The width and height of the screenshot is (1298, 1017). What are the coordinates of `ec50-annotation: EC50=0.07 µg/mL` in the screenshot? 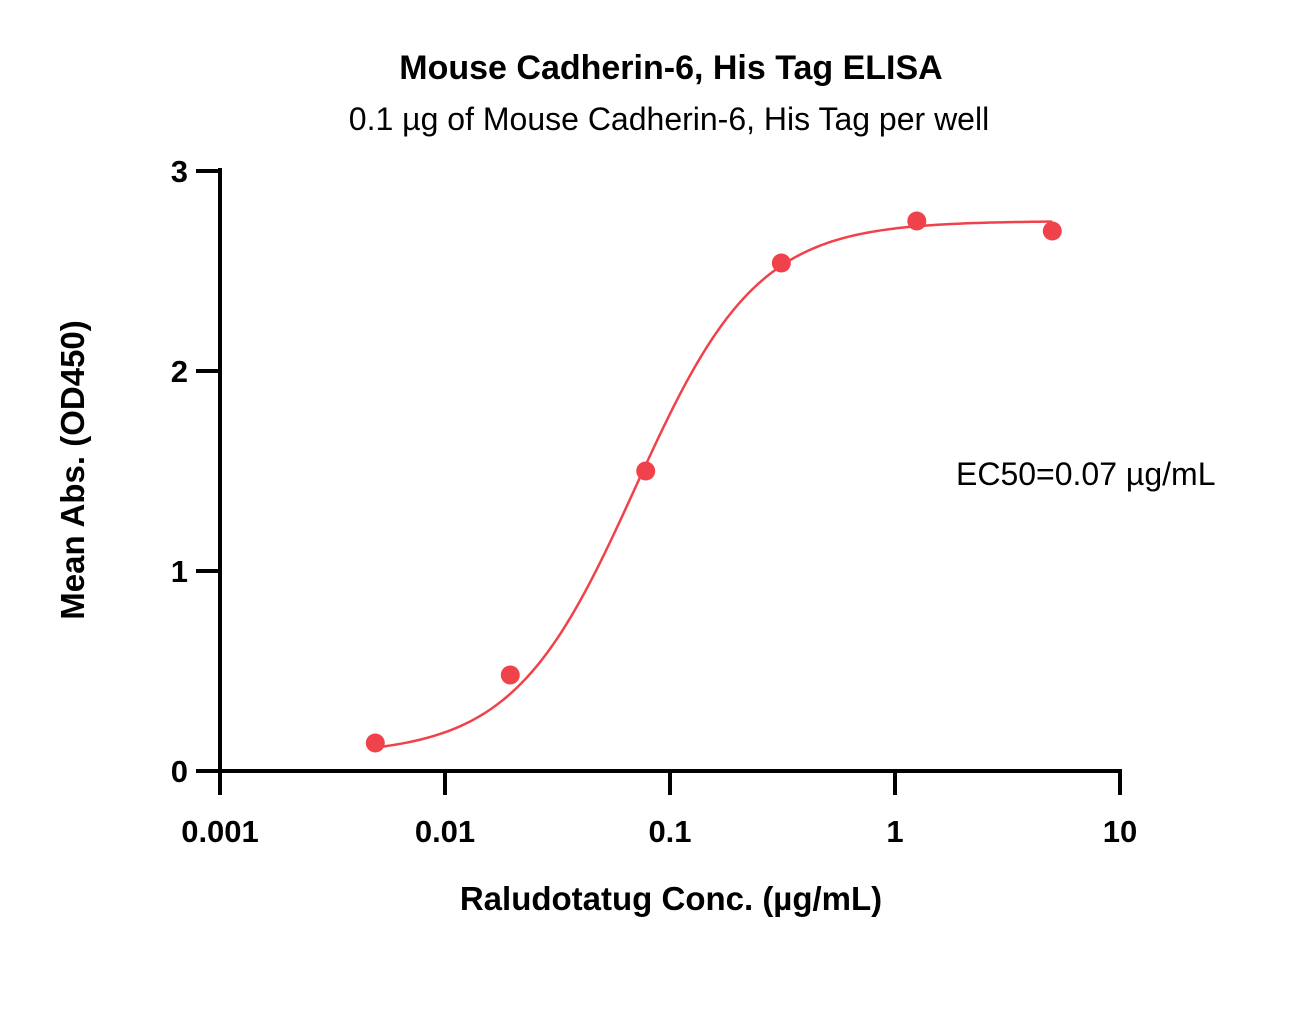 It's located at (1085, 474).